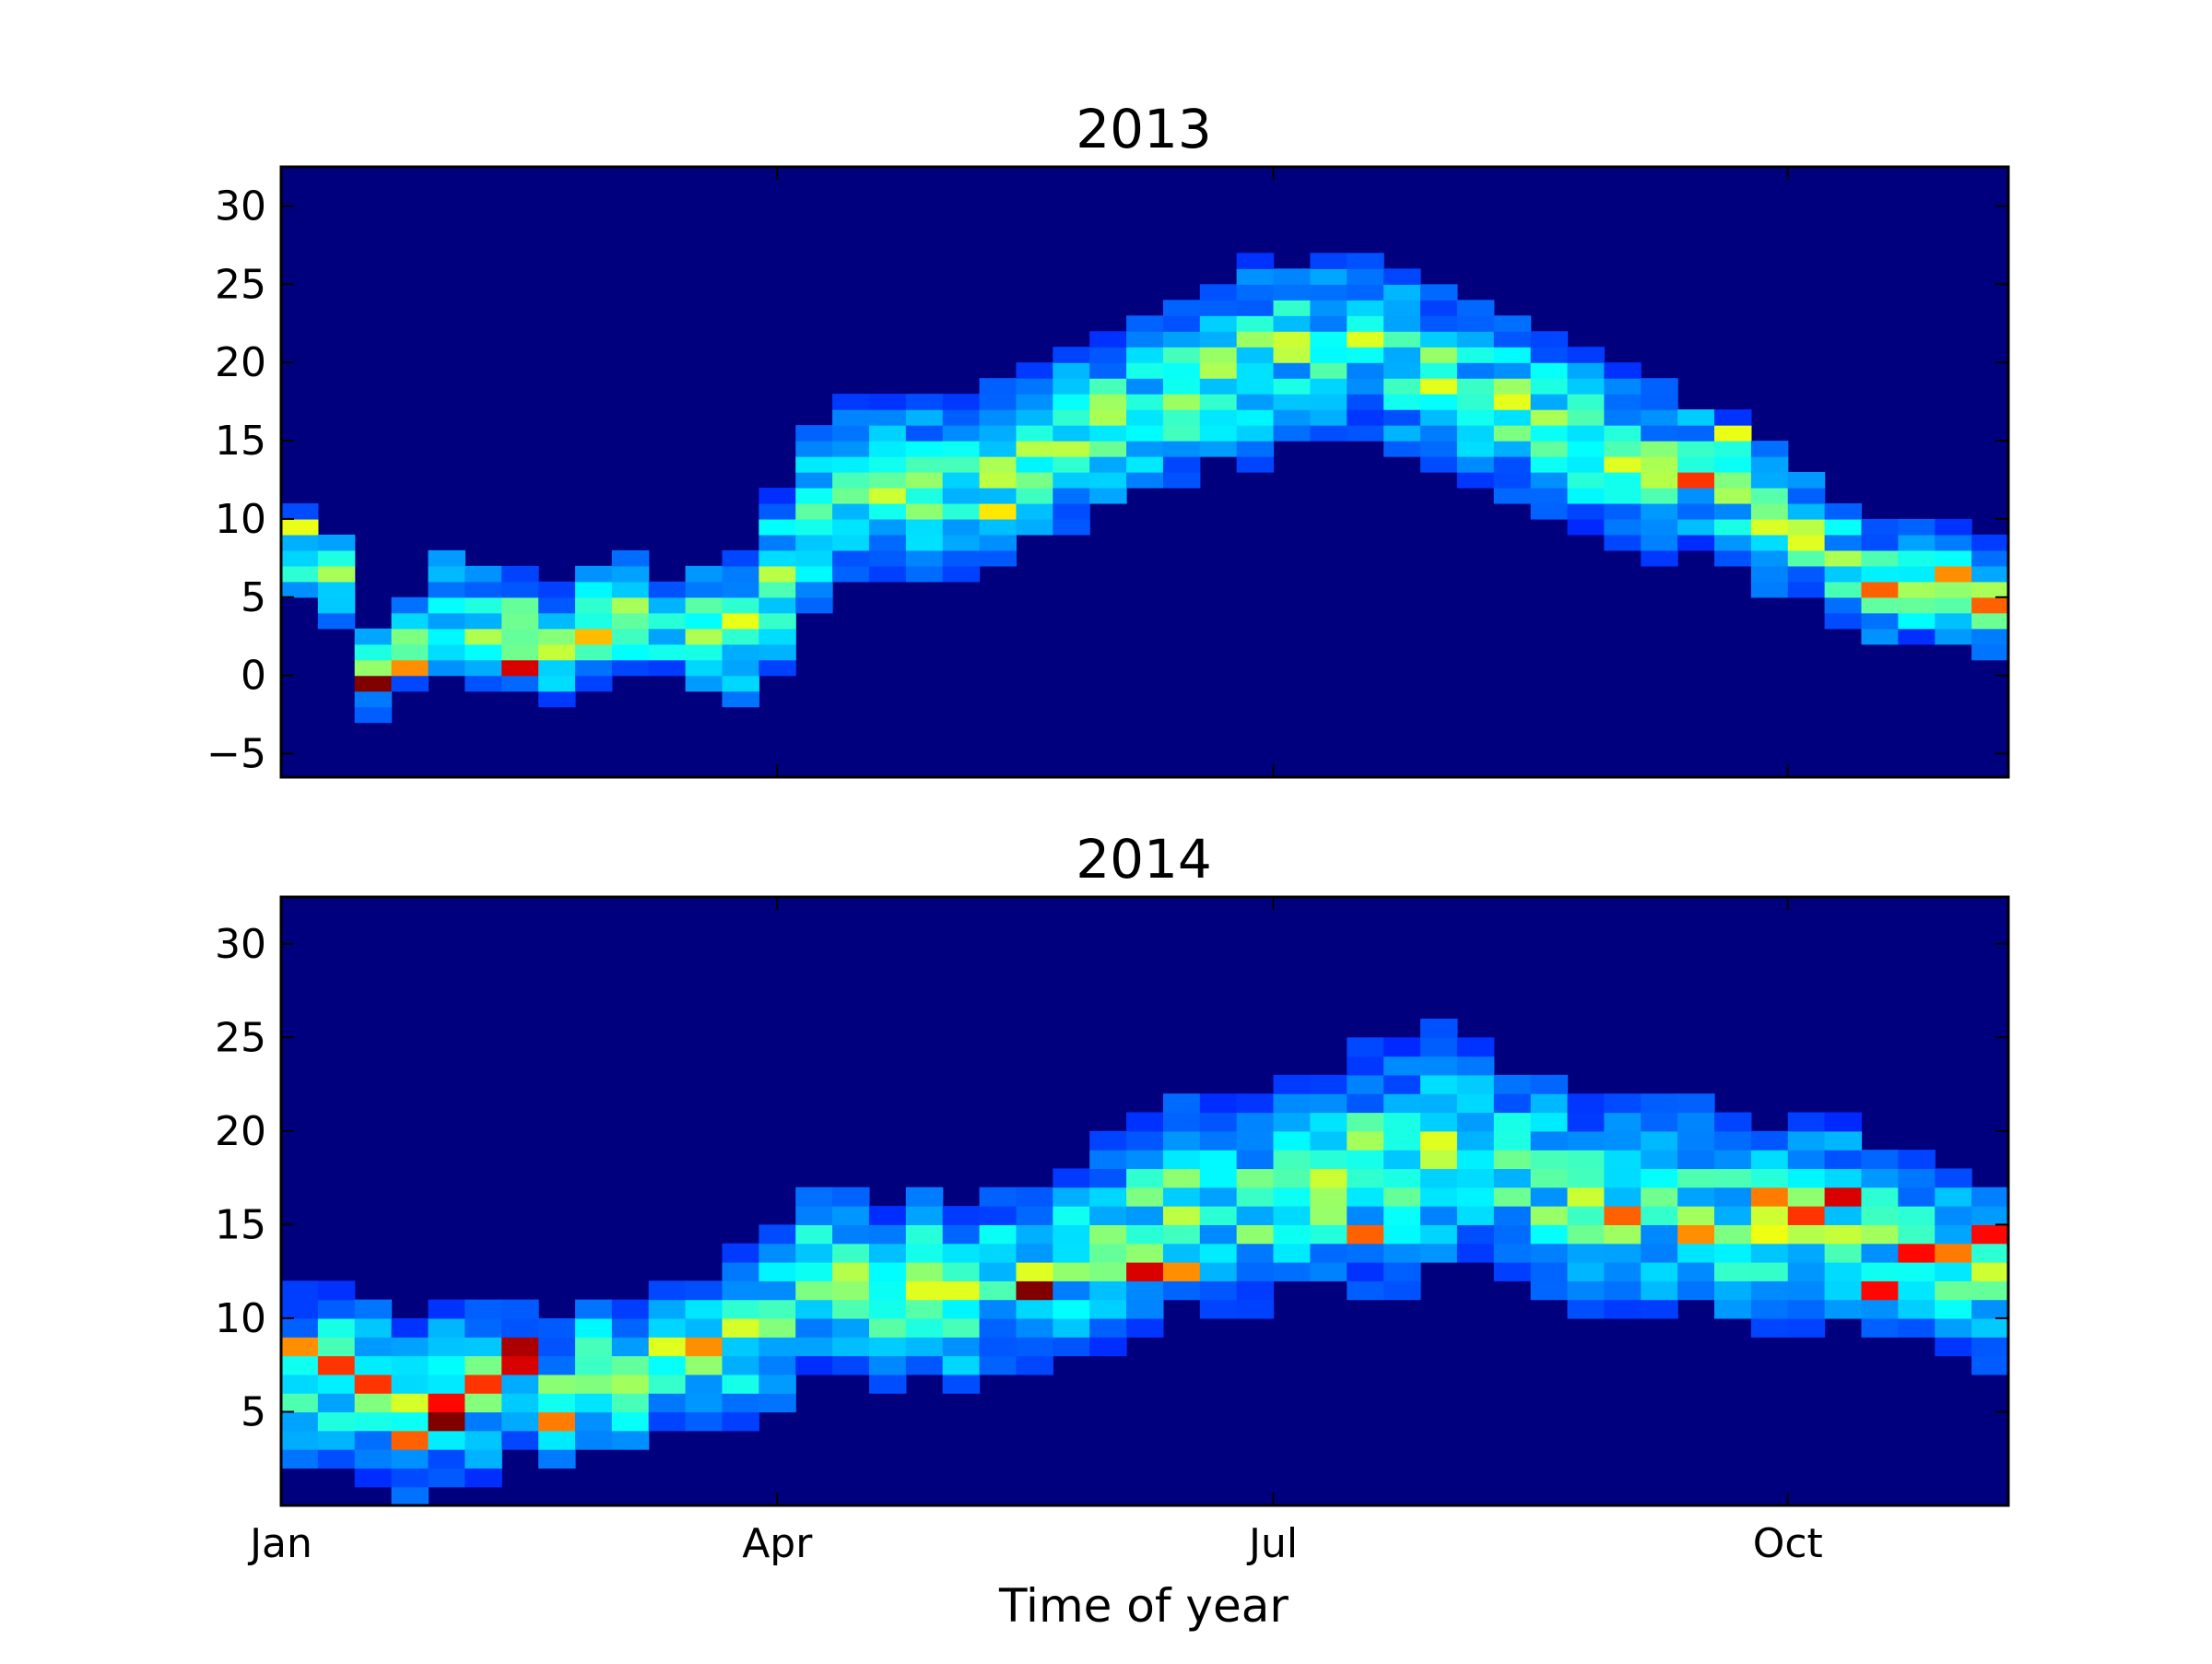  Describe the element at coordinates (240, 1318) in the screenshot. I see `y-tick-label: 10` at that location.